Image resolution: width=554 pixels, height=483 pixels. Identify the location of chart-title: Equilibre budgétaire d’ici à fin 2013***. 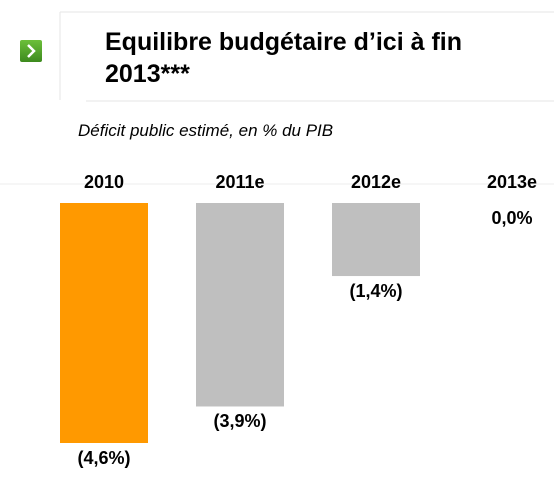
(283, 58).